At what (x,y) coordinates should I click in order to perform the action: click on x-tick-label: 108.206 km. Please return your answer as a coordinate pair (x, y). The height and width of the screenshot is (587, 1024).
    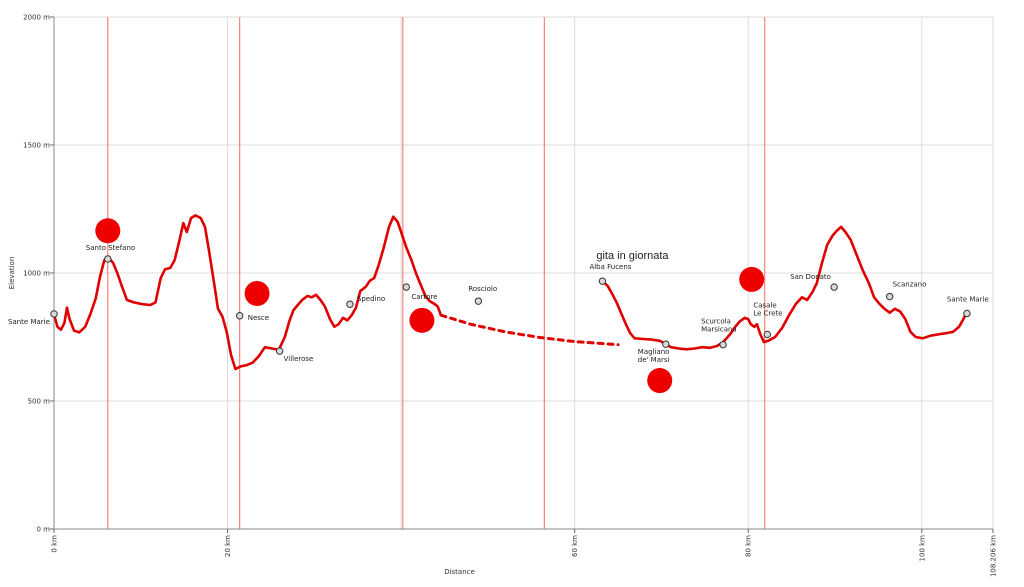
    Looking at the image, I should click on (994, 556).